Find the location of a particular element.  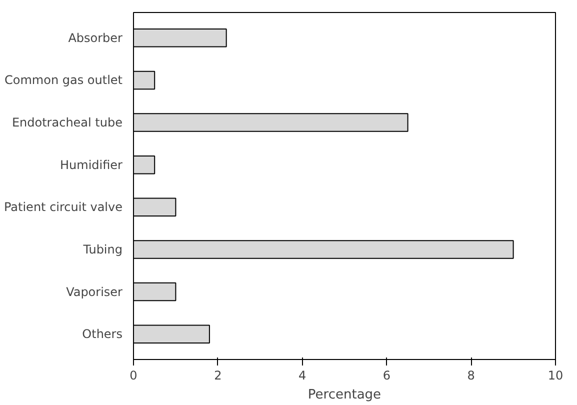

x-tick-label: 6 is located at coordinates (386, 375).